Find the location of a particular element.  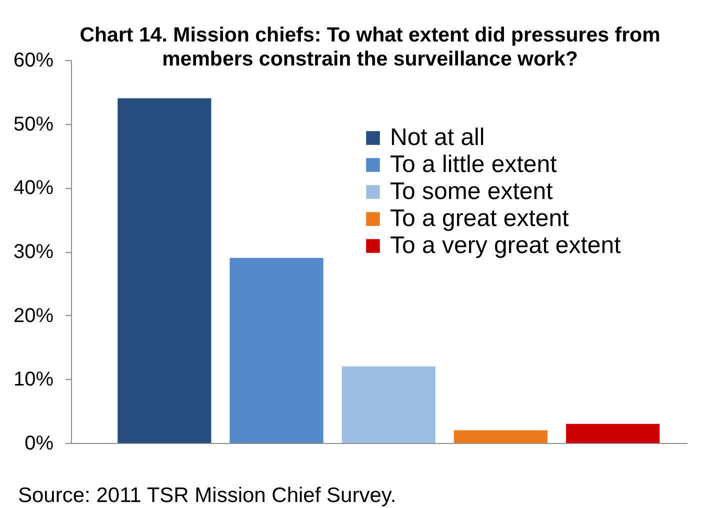

y-tick-label: 0% is located at coordinates (39, 443).